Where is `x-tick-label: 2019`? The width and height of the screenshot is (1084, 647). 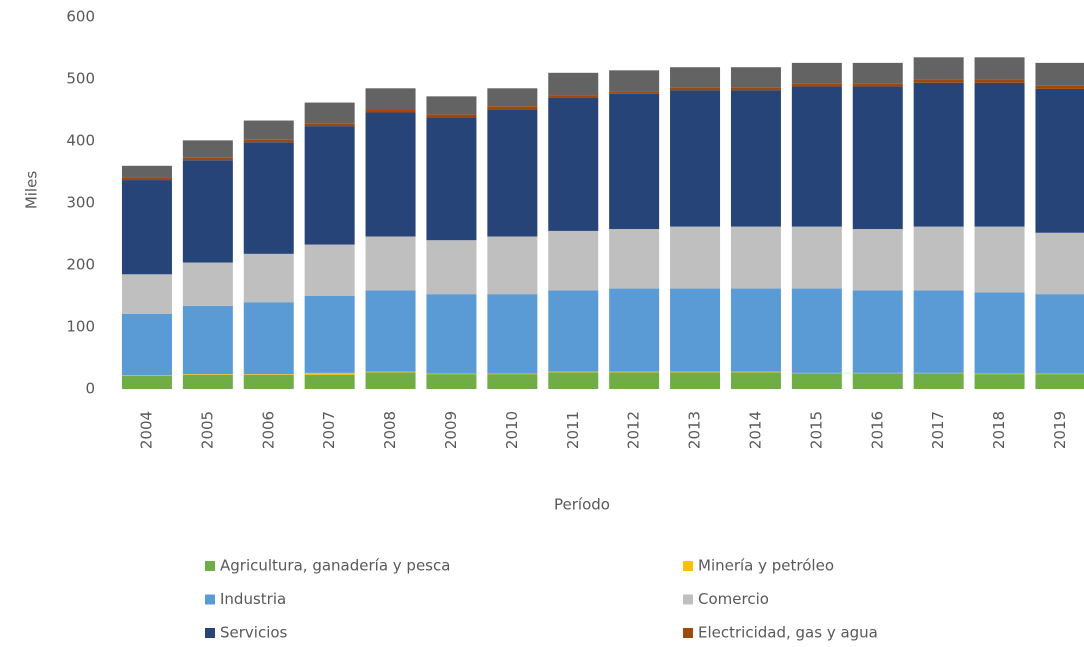
x-tick-label: 2019 is located at coordinates (1060, 430).